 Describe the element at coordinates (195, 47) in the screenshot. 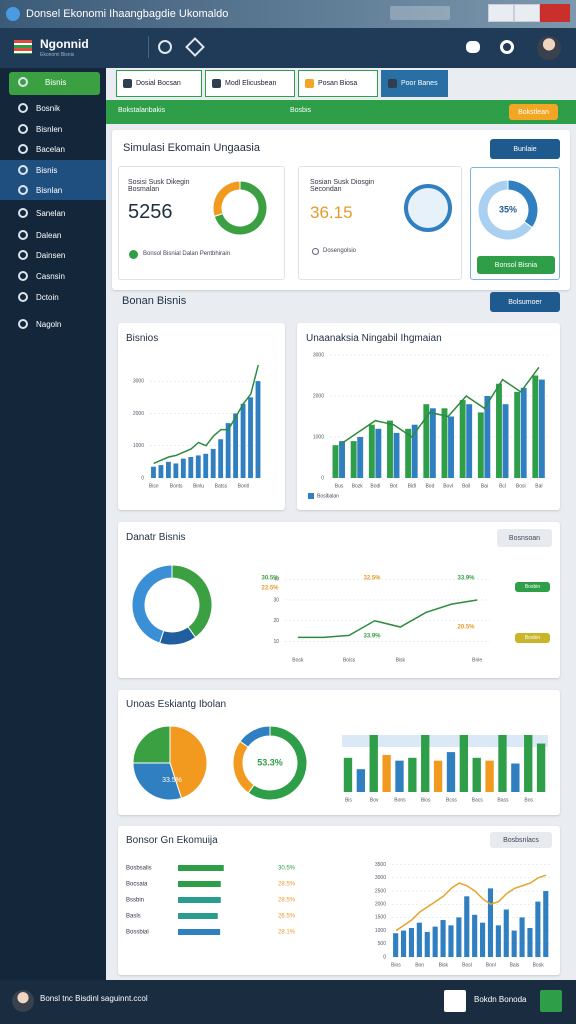

I see `tool-icon` at that location.